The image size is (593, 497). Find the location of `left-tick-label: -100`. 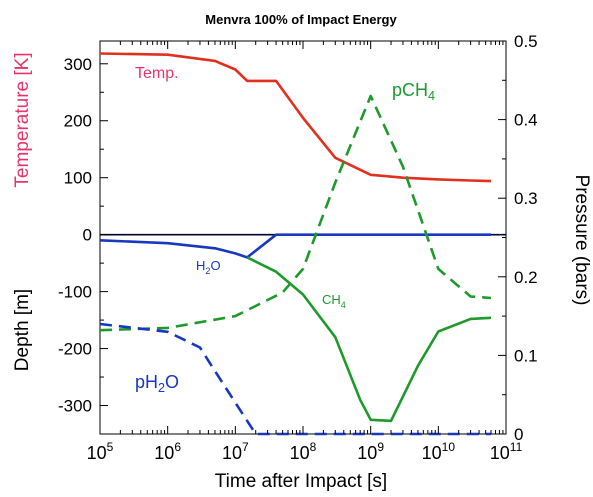

left-tick-label: -100 is located at coordinates (75, 292).